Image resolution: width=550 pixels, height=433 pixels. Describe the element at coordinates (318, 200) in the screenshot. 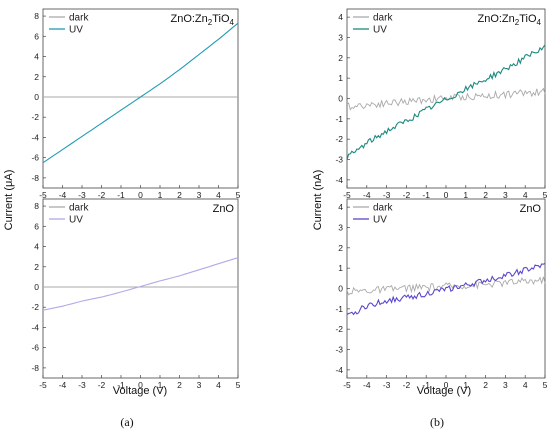

I see `ylabel-b: Current (nA)` at that location.